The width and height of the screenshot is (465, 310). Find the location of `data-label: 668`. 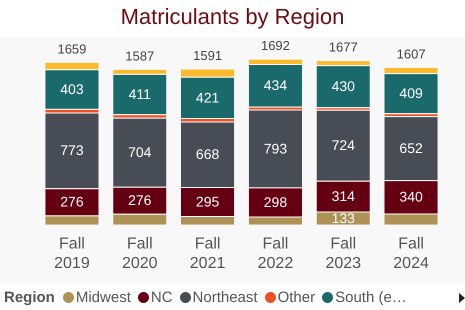

data-label: 668 is located at coordinates (208, 154).